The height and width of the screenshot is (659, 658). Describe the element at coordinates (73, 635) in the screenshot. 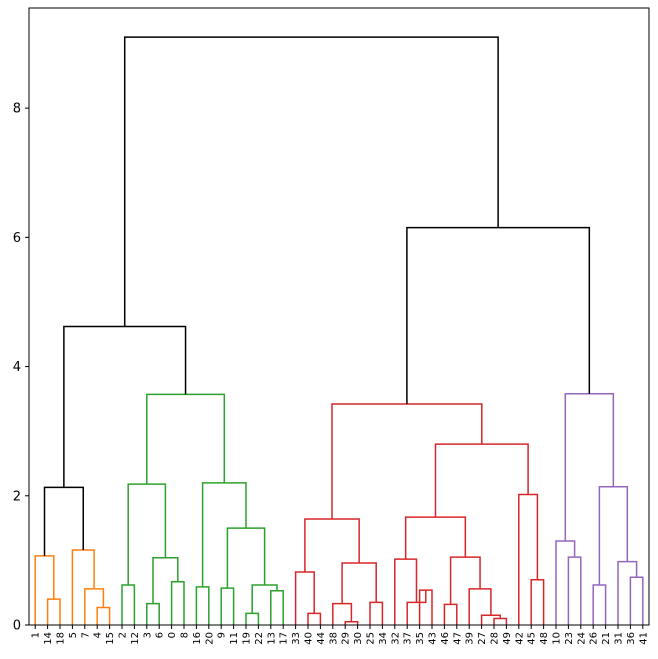

I see `leaf-label: 5` at that location.